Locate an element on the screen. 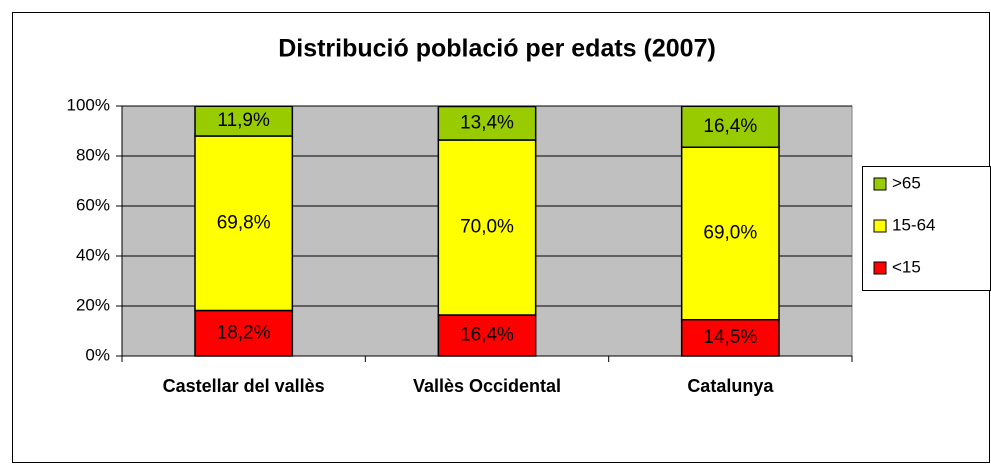 The width and height of the screenshot is (991, 464). data-label: 11,9% is located at coordinates (243, 120).